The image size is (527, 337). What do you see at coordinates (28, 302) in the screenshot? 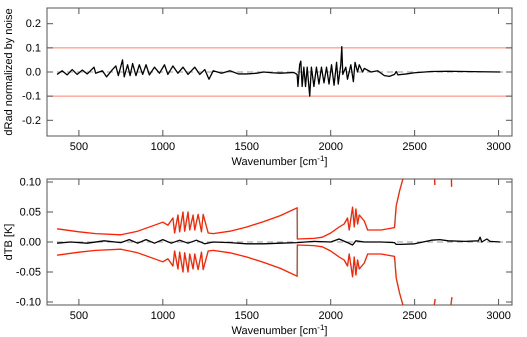
I see `y-tick-label: -0.10` at bounding box center [28, 302].